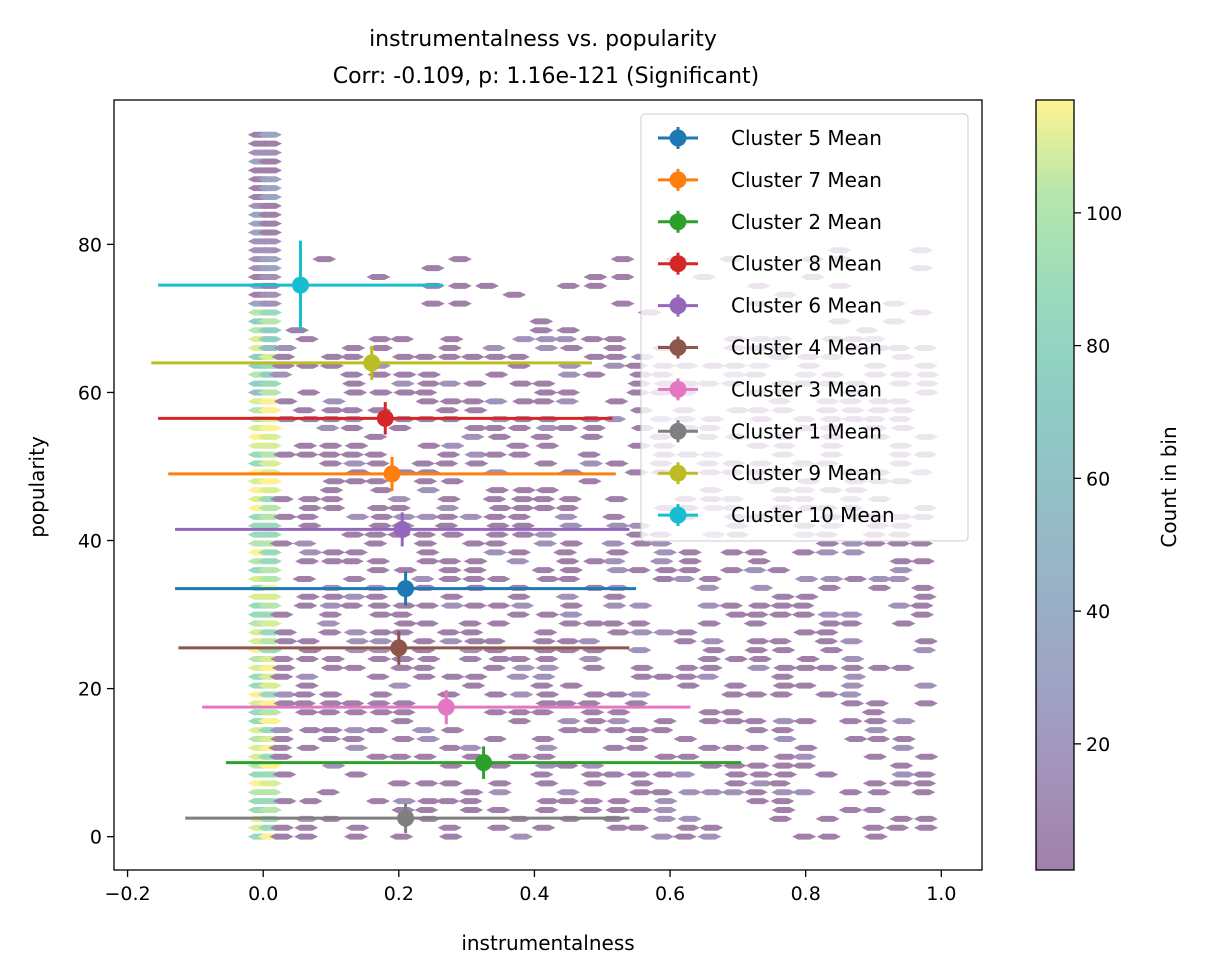  I want to click on legend-label: Cluster 2 Mean, so click(806, 222).